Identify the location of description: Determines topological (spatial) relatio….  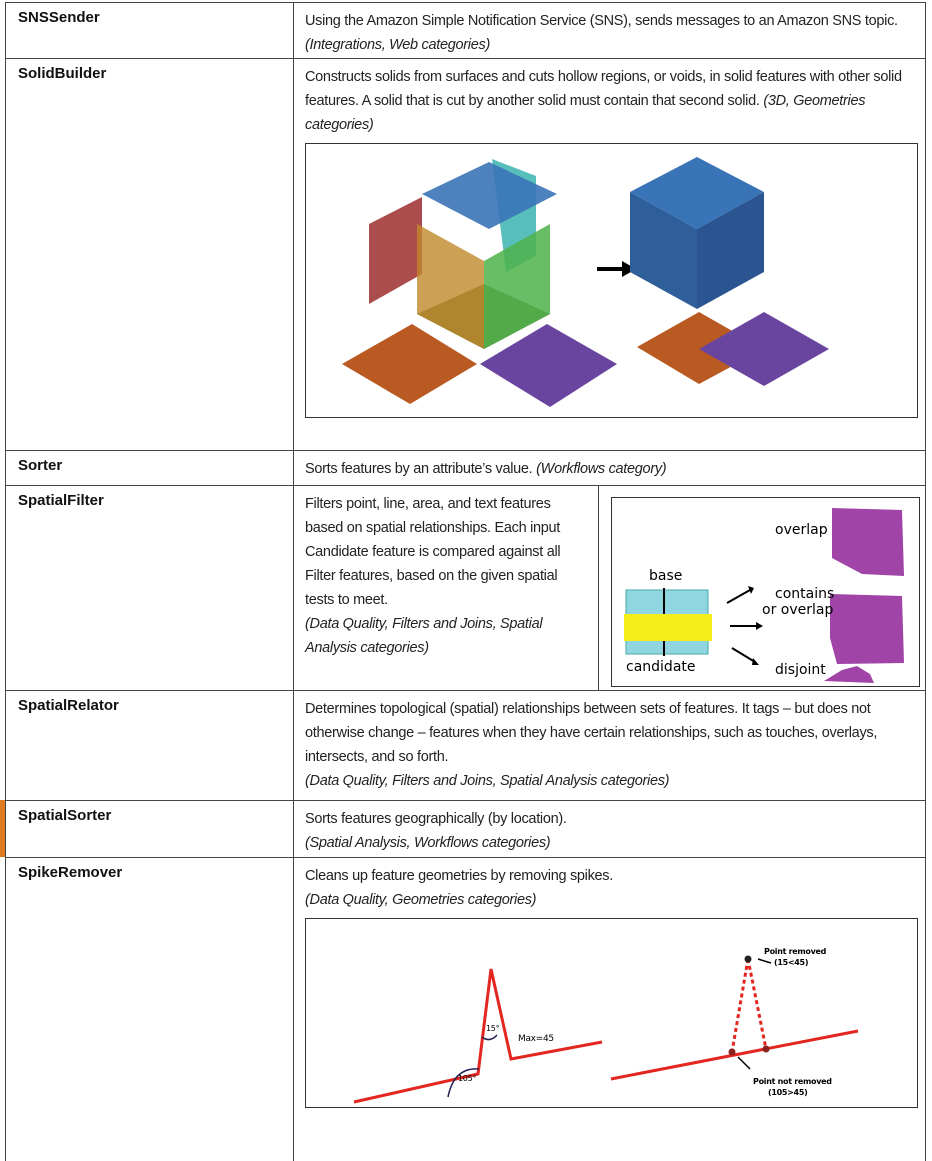
(609, 745).